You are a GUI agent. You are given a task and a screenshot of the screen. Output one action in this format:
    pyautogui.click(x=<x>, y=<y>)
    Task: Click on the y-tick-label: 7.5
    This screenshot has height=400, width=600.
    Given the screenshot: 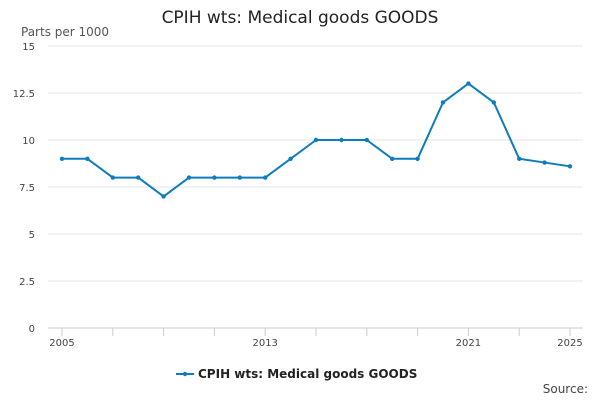 What is the action you would take?
    pyautogui.click(x=27, y=188)
    